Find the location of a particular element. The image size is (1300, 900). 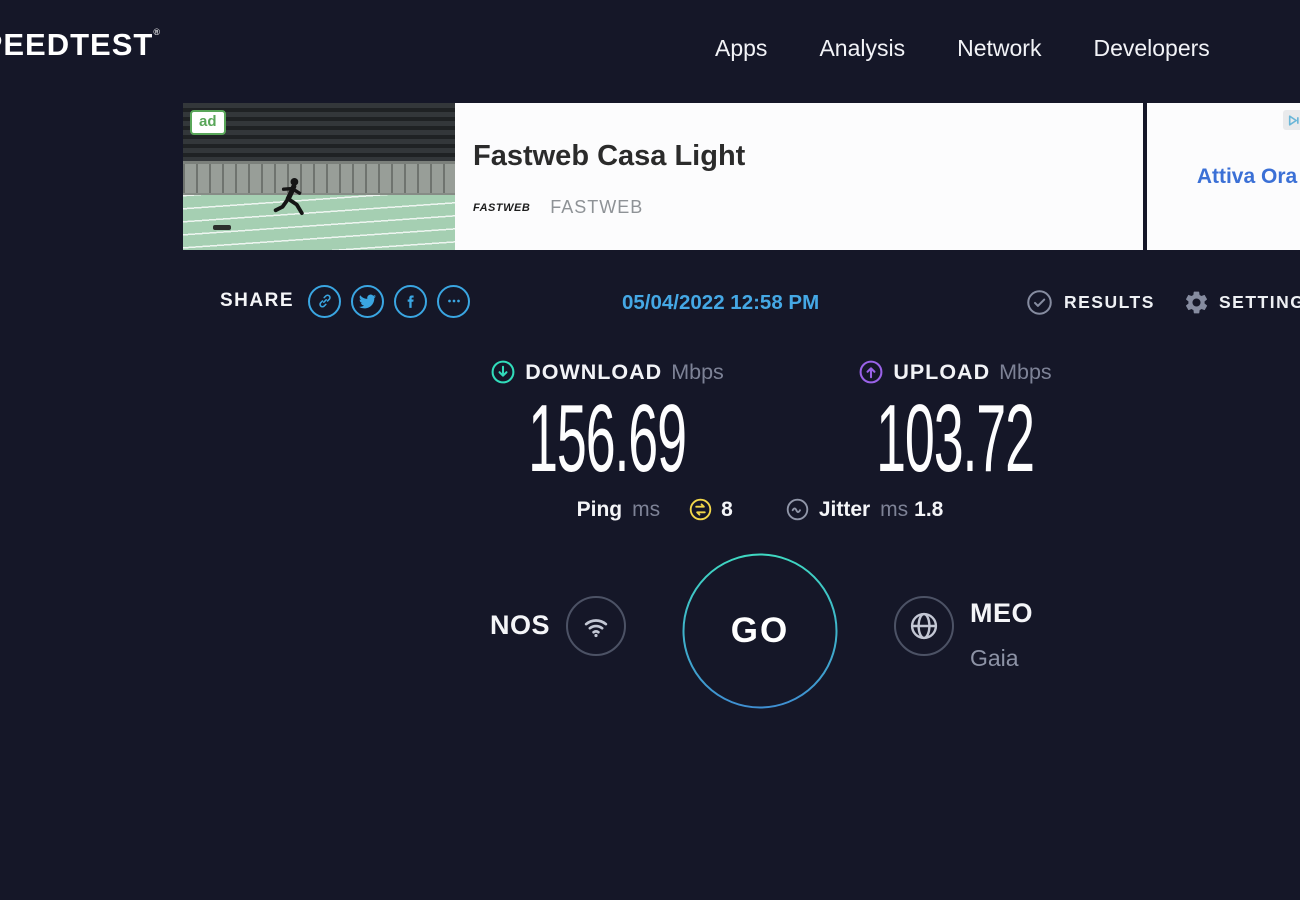

ping-value: 8 is located at coordinates (727, 509).